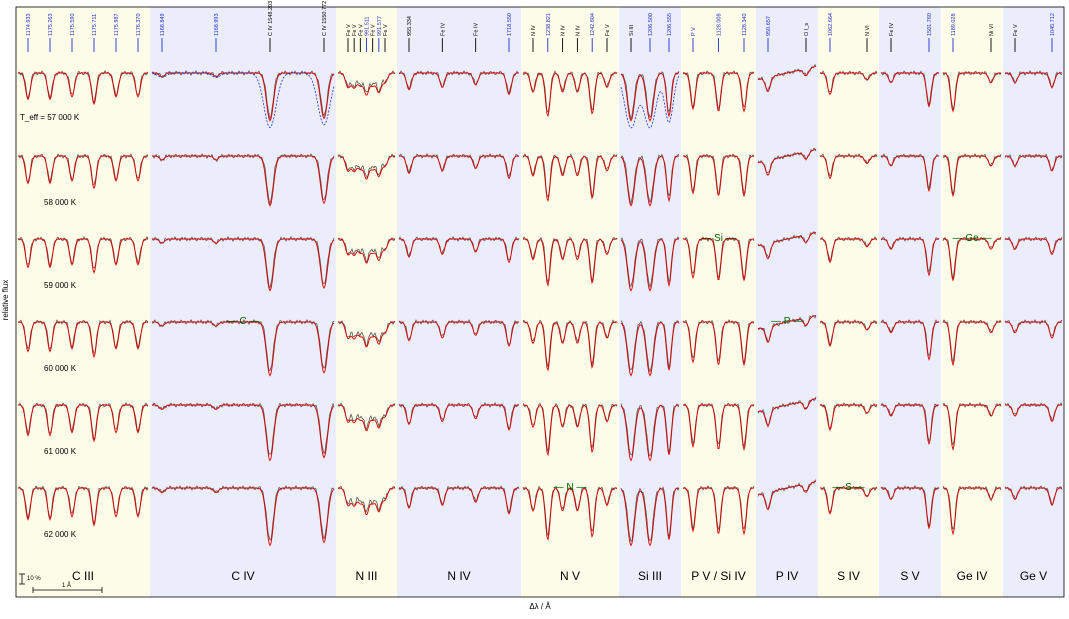 The image size is (1069, 619). Describe the element at coordinates (549, 24) in the screenshot. I see `line-id-label: 1238.821` at that location.